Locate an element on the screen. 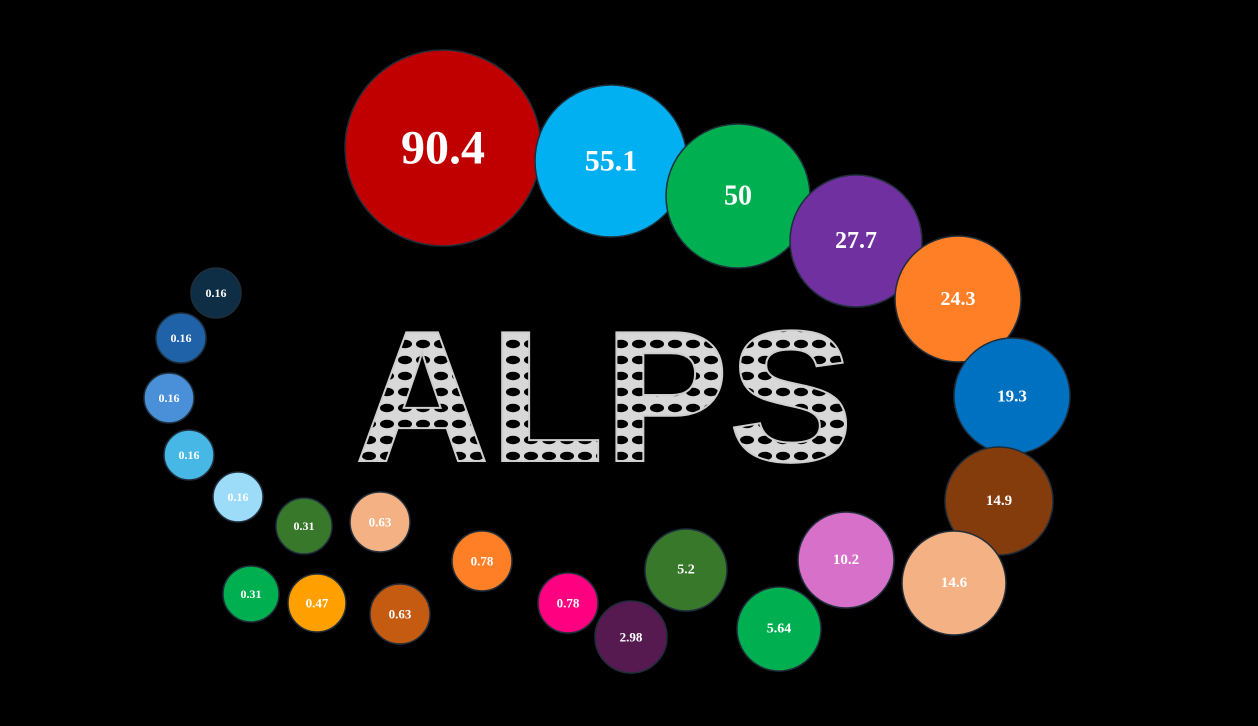  bubble-7: 14.9 is located at coordinates (999, 501).